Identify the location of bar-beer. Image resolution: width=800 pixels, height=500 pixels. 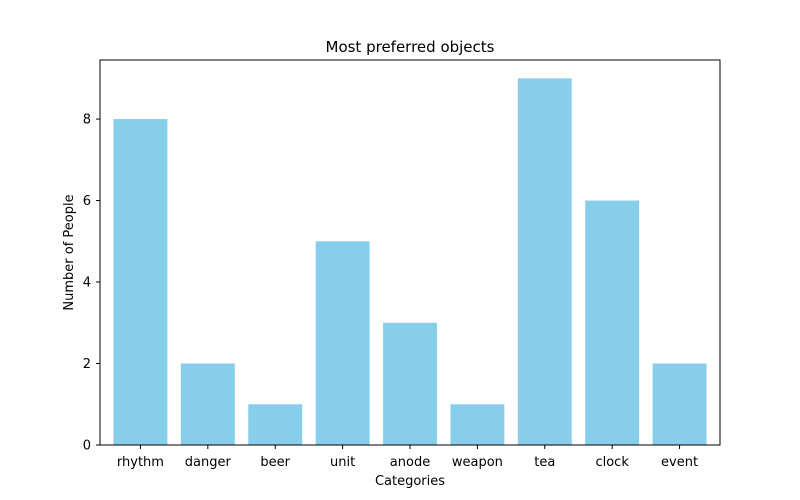
(275, 424).